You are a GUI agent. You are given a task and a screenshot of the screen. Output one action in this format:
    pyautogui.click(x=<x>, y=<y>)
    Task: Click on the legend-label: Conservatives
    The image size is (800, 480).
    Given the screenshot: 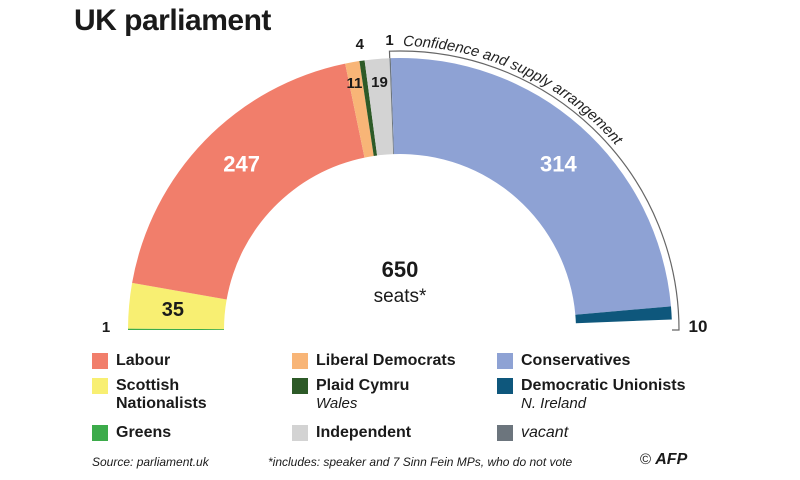 What is the action you would take?
    pyautogui.click(x=576, y=360)
    